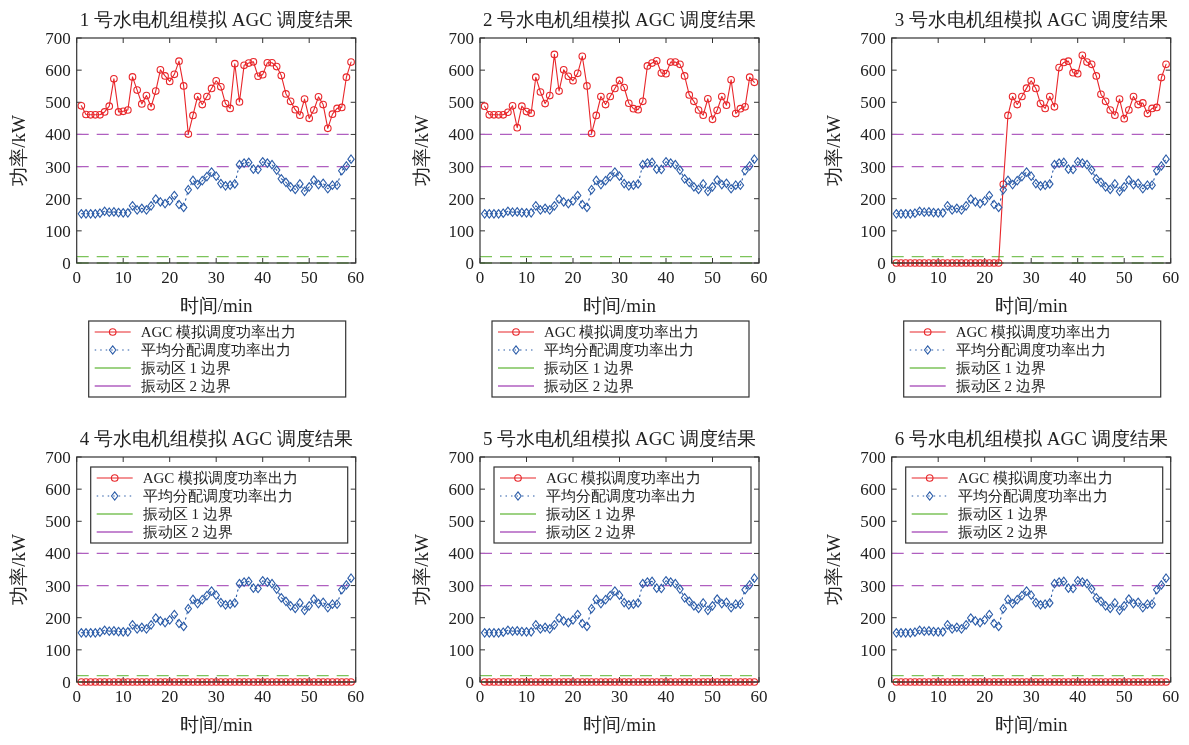 The height and width of the screenshot is (745, 1189). I want to click on y-tick-label: 400, so click(58, 135).